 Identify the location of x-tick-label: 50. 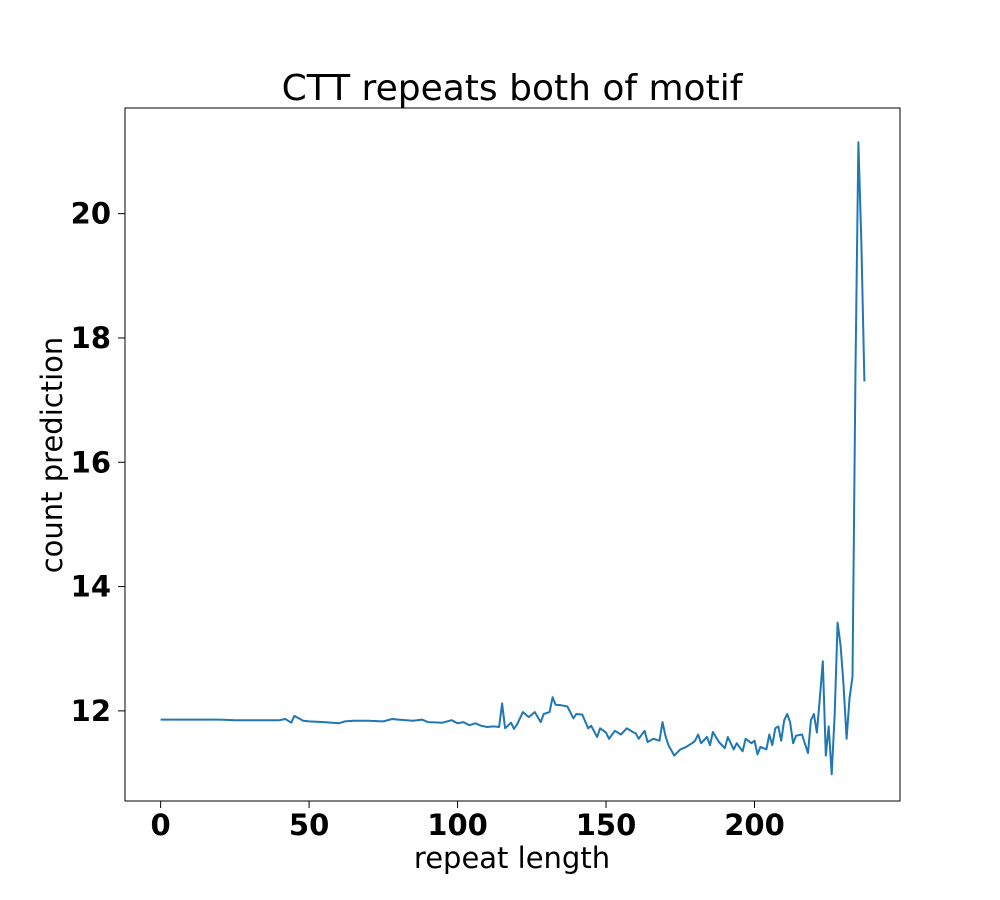
(309, 825).